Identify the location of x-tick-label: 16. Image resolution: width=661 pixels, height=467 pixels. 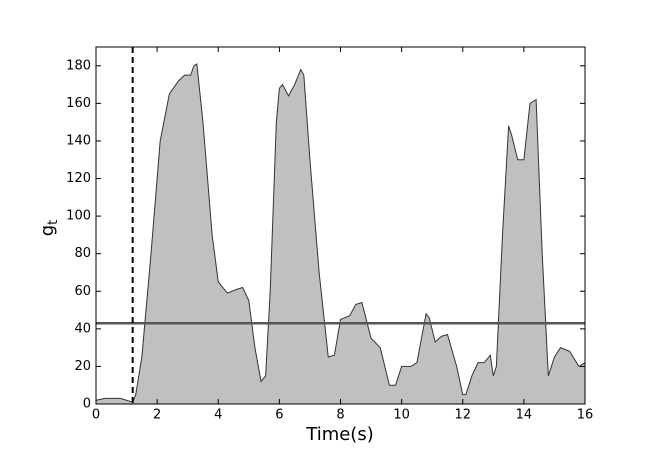
(585, 415).